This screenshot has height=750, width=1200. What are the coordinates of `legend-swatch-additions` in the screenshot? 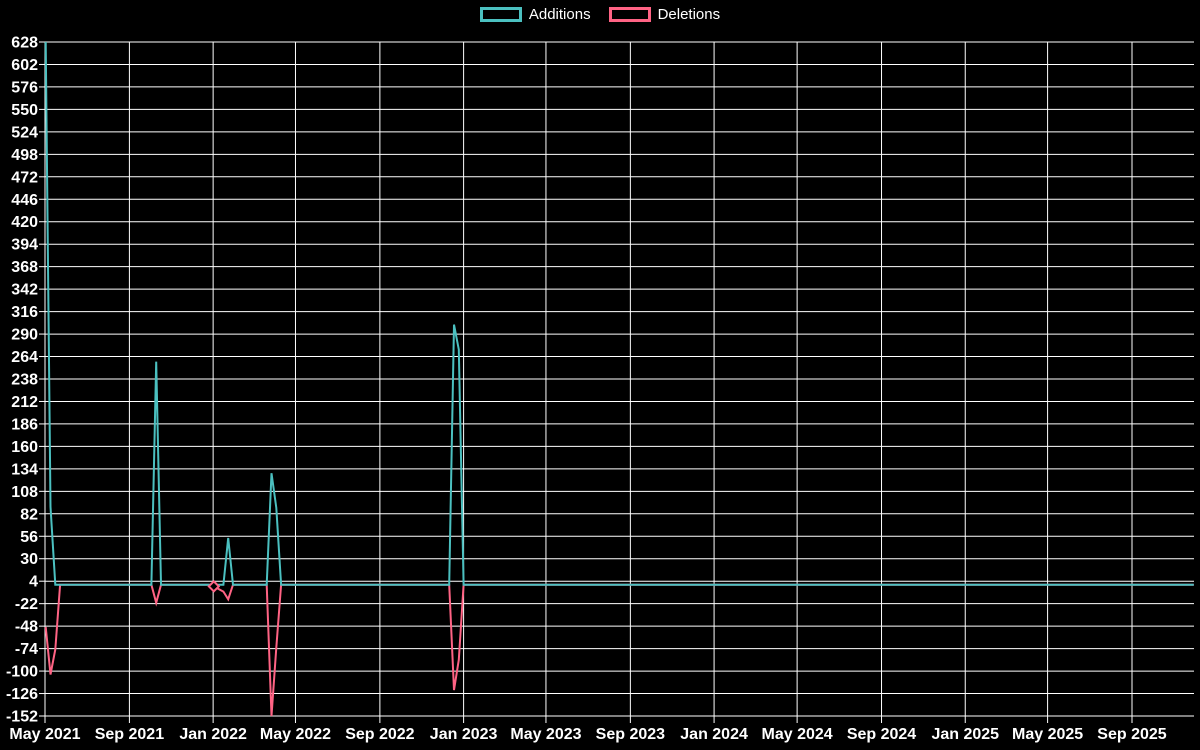 It's located at (500, 14).